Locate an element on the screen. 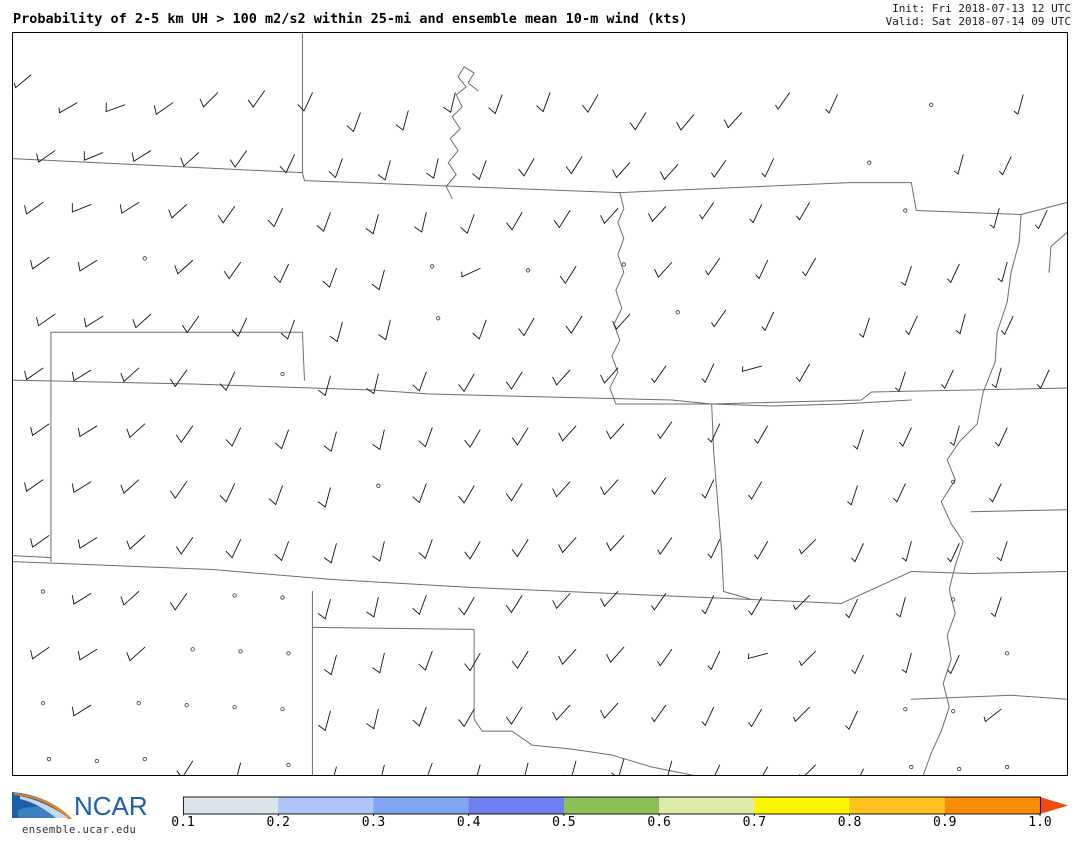 The width and height of the screenshot is (1080, 842). colorbar-tick-label: 0.6 is located at coordinates (659, 822).